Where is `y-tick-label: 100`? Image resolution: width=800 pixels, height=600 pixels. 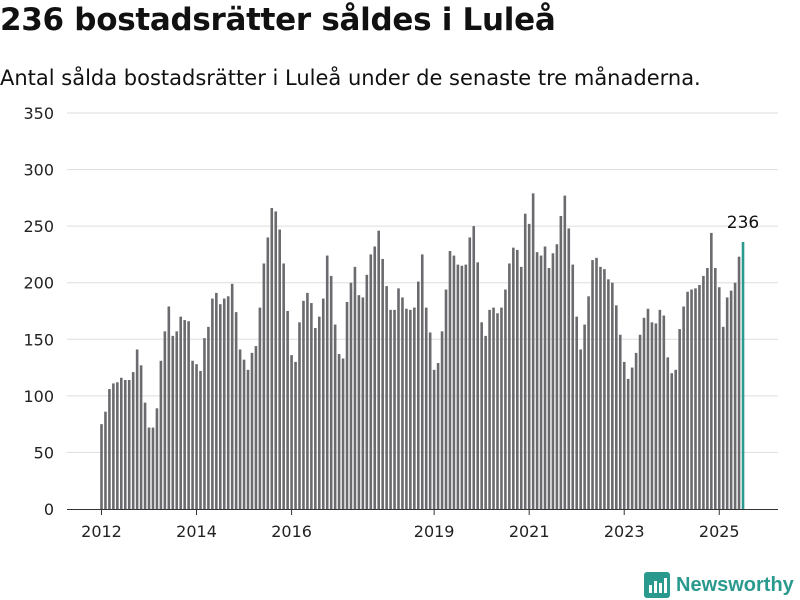
y-tick-label: 100 is located at coordinates (38, 396).